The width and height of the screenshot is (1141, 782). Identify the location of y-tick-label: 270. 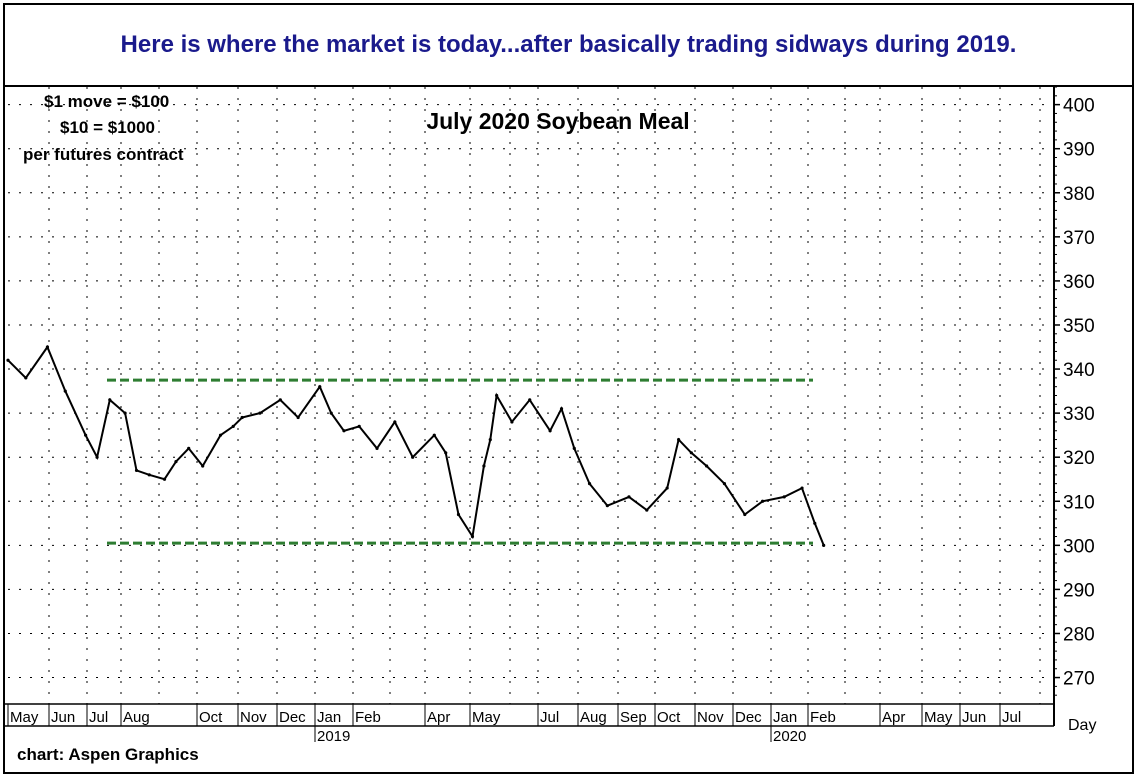
(1079, 679).